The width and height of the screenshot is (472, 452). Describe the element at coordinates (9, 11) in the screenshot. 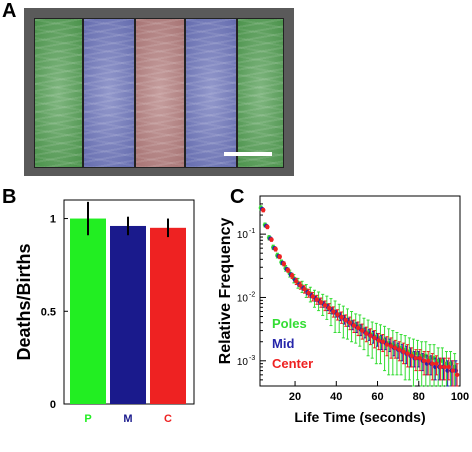

I see `panel-label-a: A` at that location.